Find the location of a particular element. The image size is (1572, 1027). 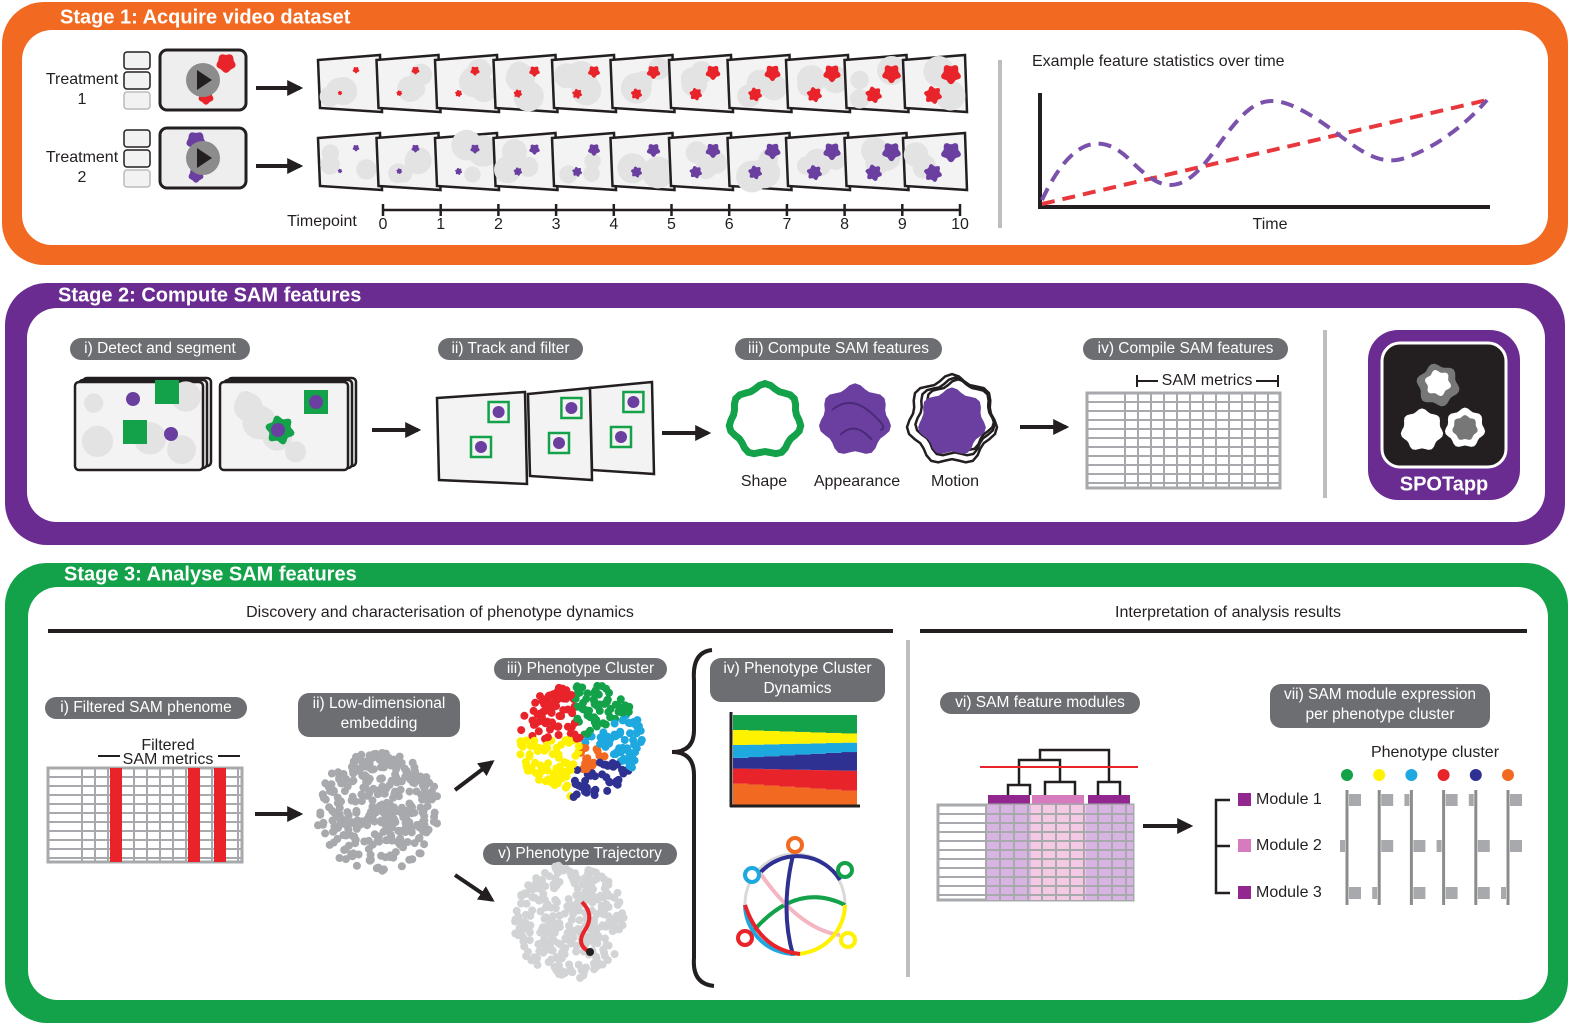

label: Time is located at coordinates (1270, 224).